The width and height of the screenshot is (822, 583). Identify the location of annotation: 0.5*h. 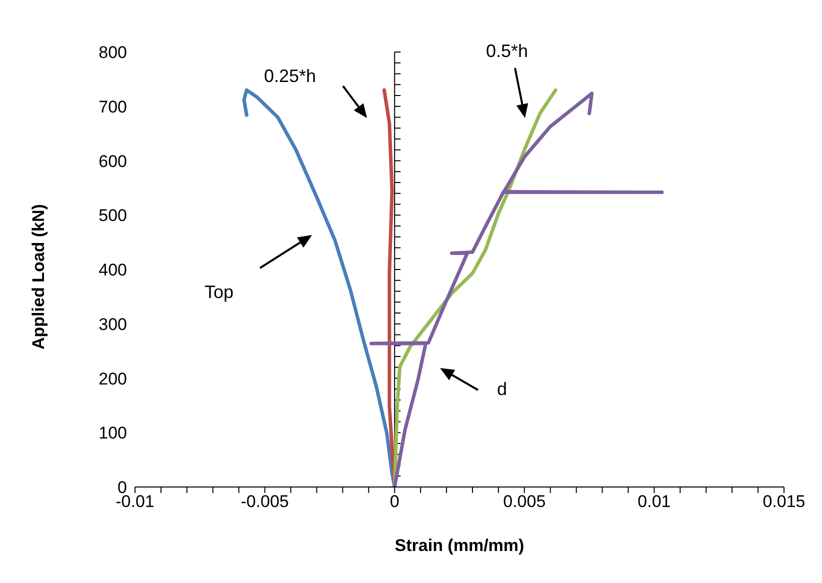
(507, 50).